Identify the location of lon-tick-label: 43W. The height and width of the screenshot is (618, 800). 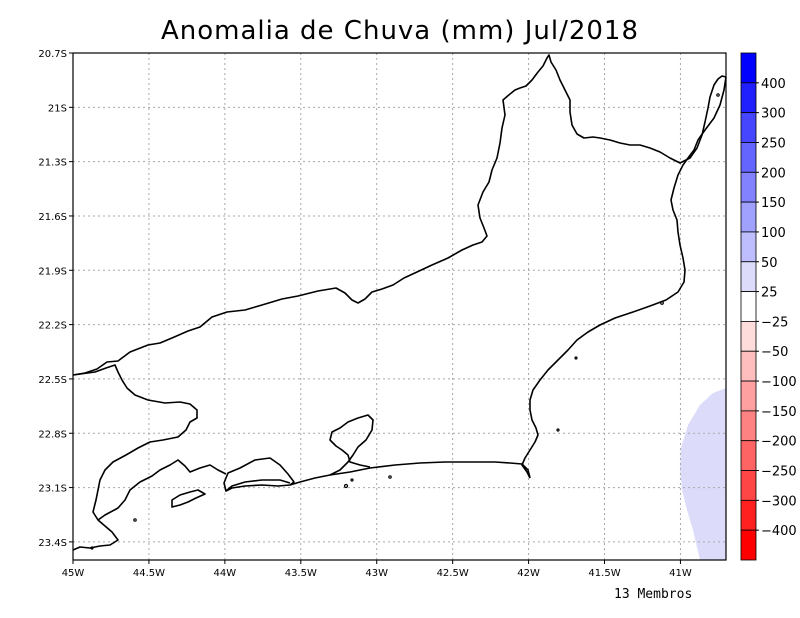
(376, 573).